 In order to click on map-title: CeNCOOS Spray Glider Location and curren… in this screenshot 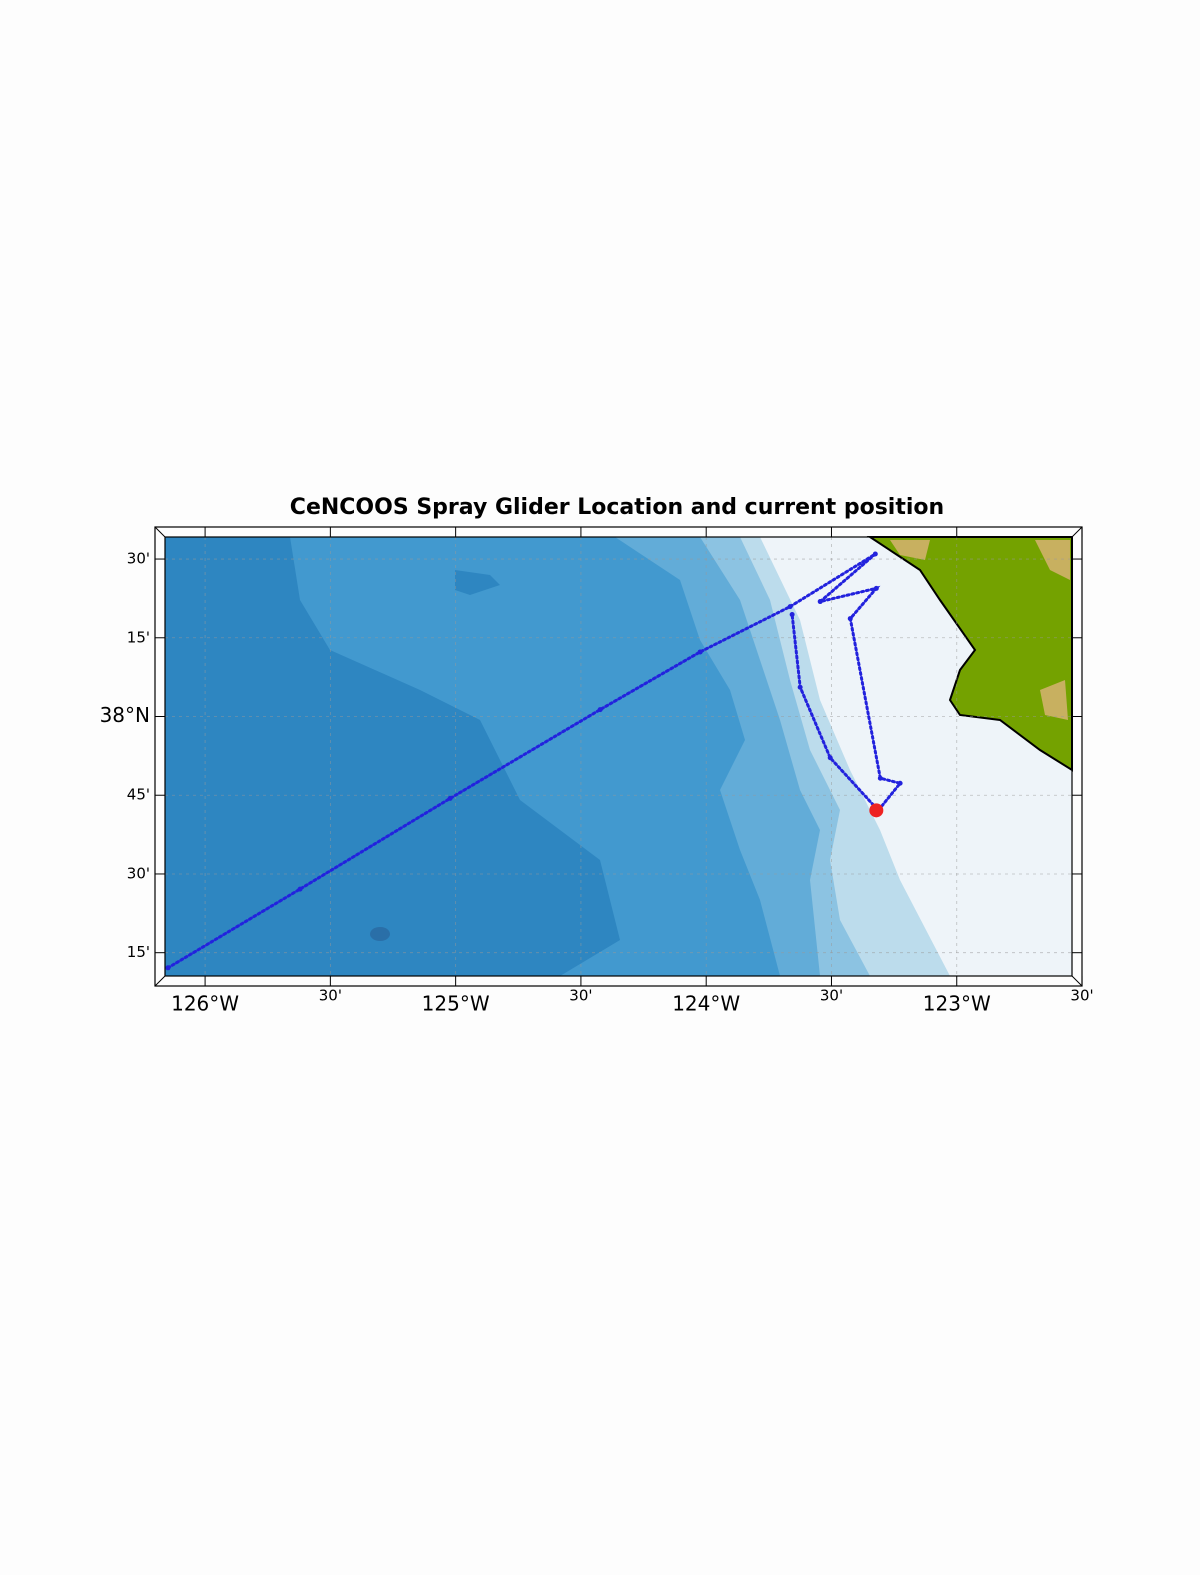, I will do `click(617, 507)`.